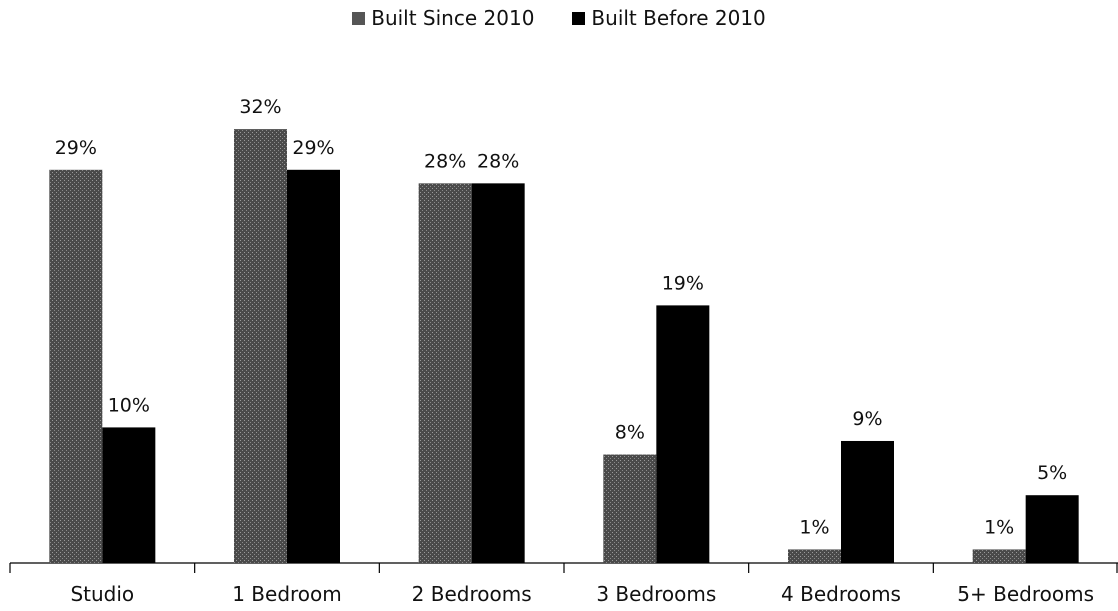 The height and width of the screenshot is (611, 1118). I want to click on x-tick-label: 1 Bedroom, so click(287, 594).